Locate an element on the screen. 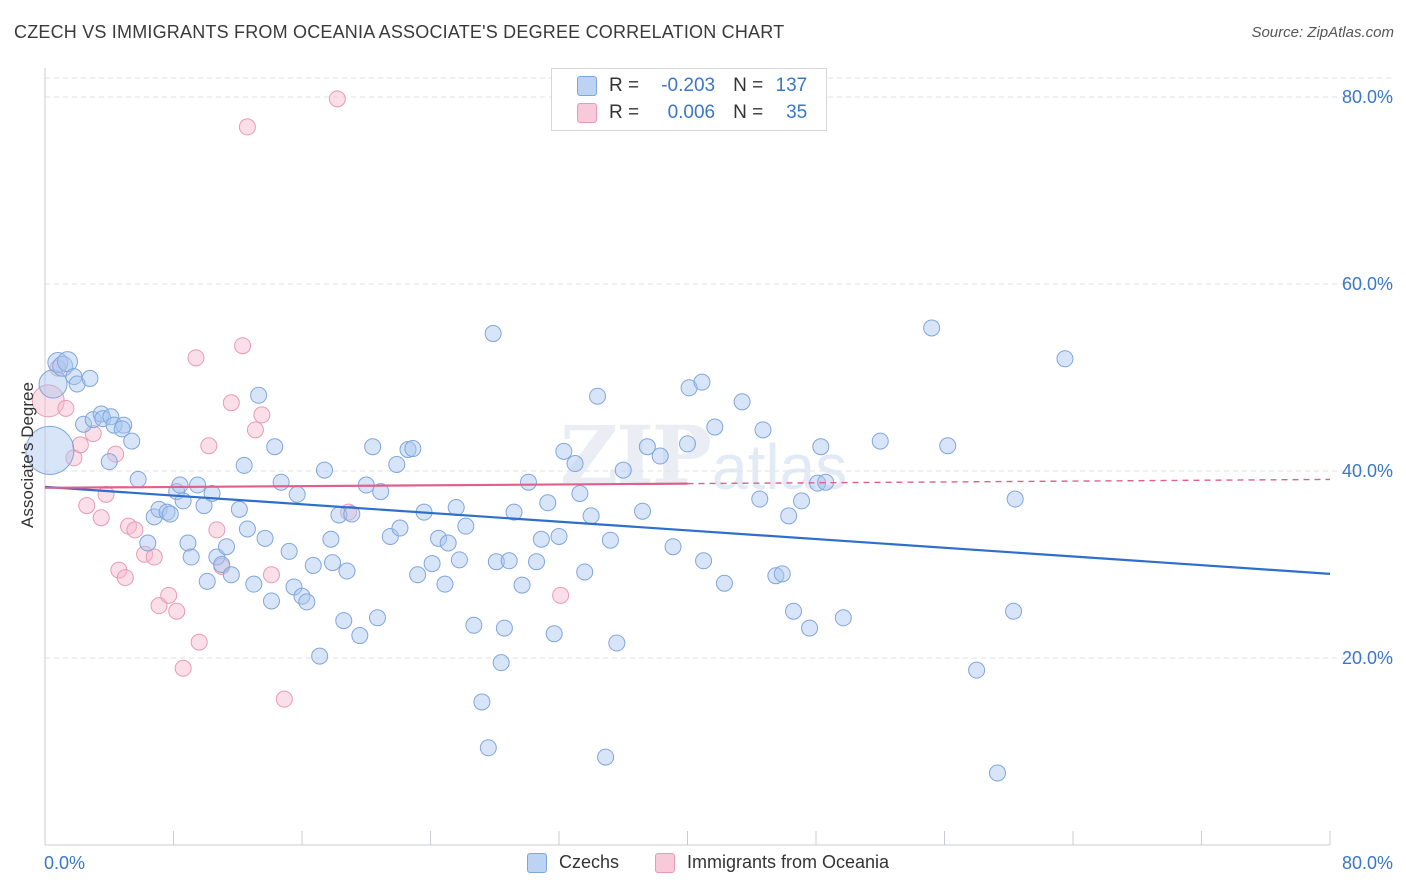 This screenshot has width=1406, height=892. y-tick-label: 60.0% is located at coordinates (1367, 284).